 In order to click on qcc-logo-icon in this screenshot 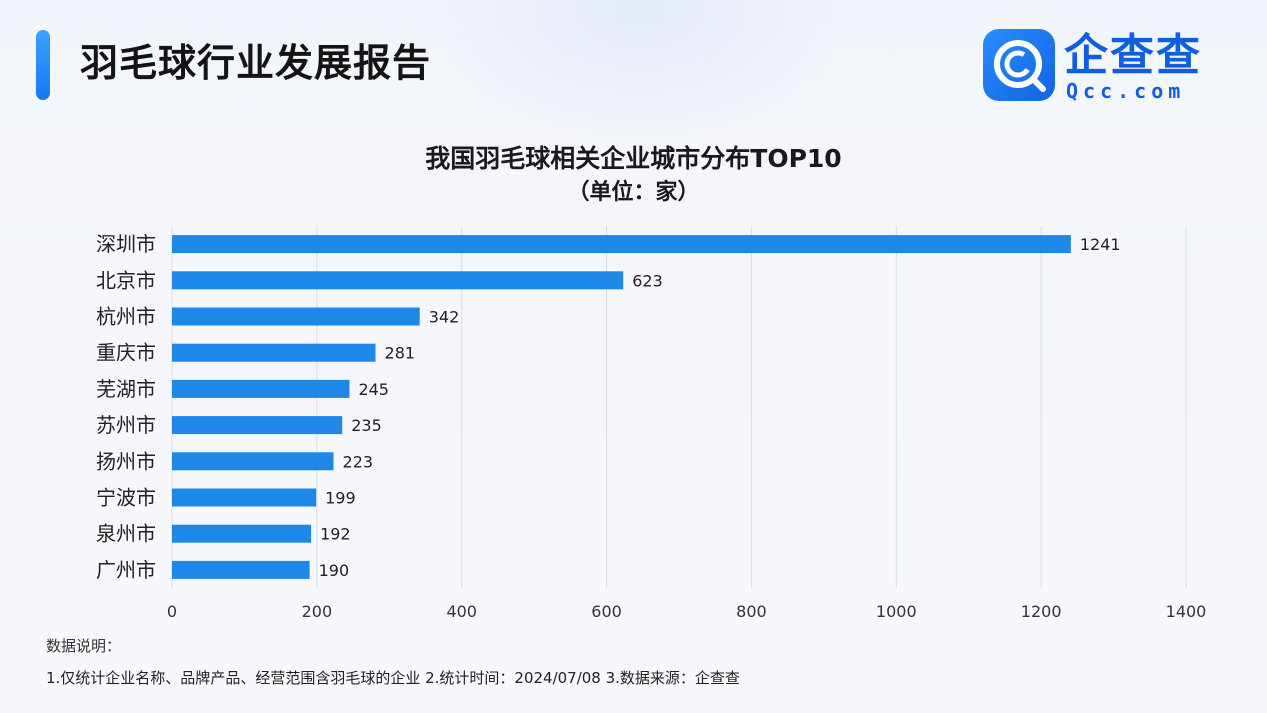, I will do `click(1019, 65)`.